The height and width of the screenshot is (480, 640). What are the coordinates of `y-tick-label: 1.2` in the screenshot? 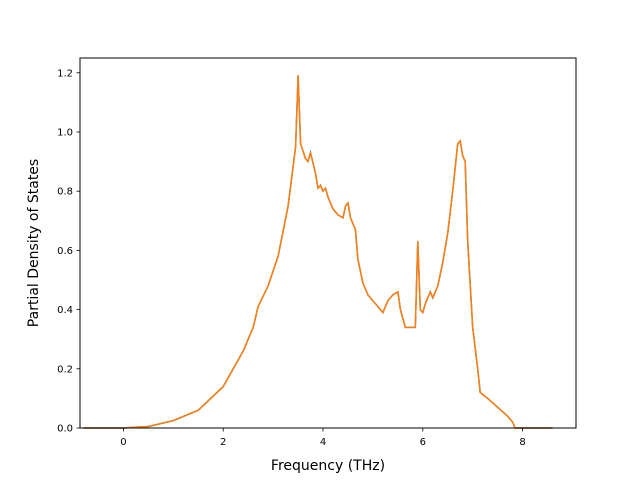 It's located at (65, 73).